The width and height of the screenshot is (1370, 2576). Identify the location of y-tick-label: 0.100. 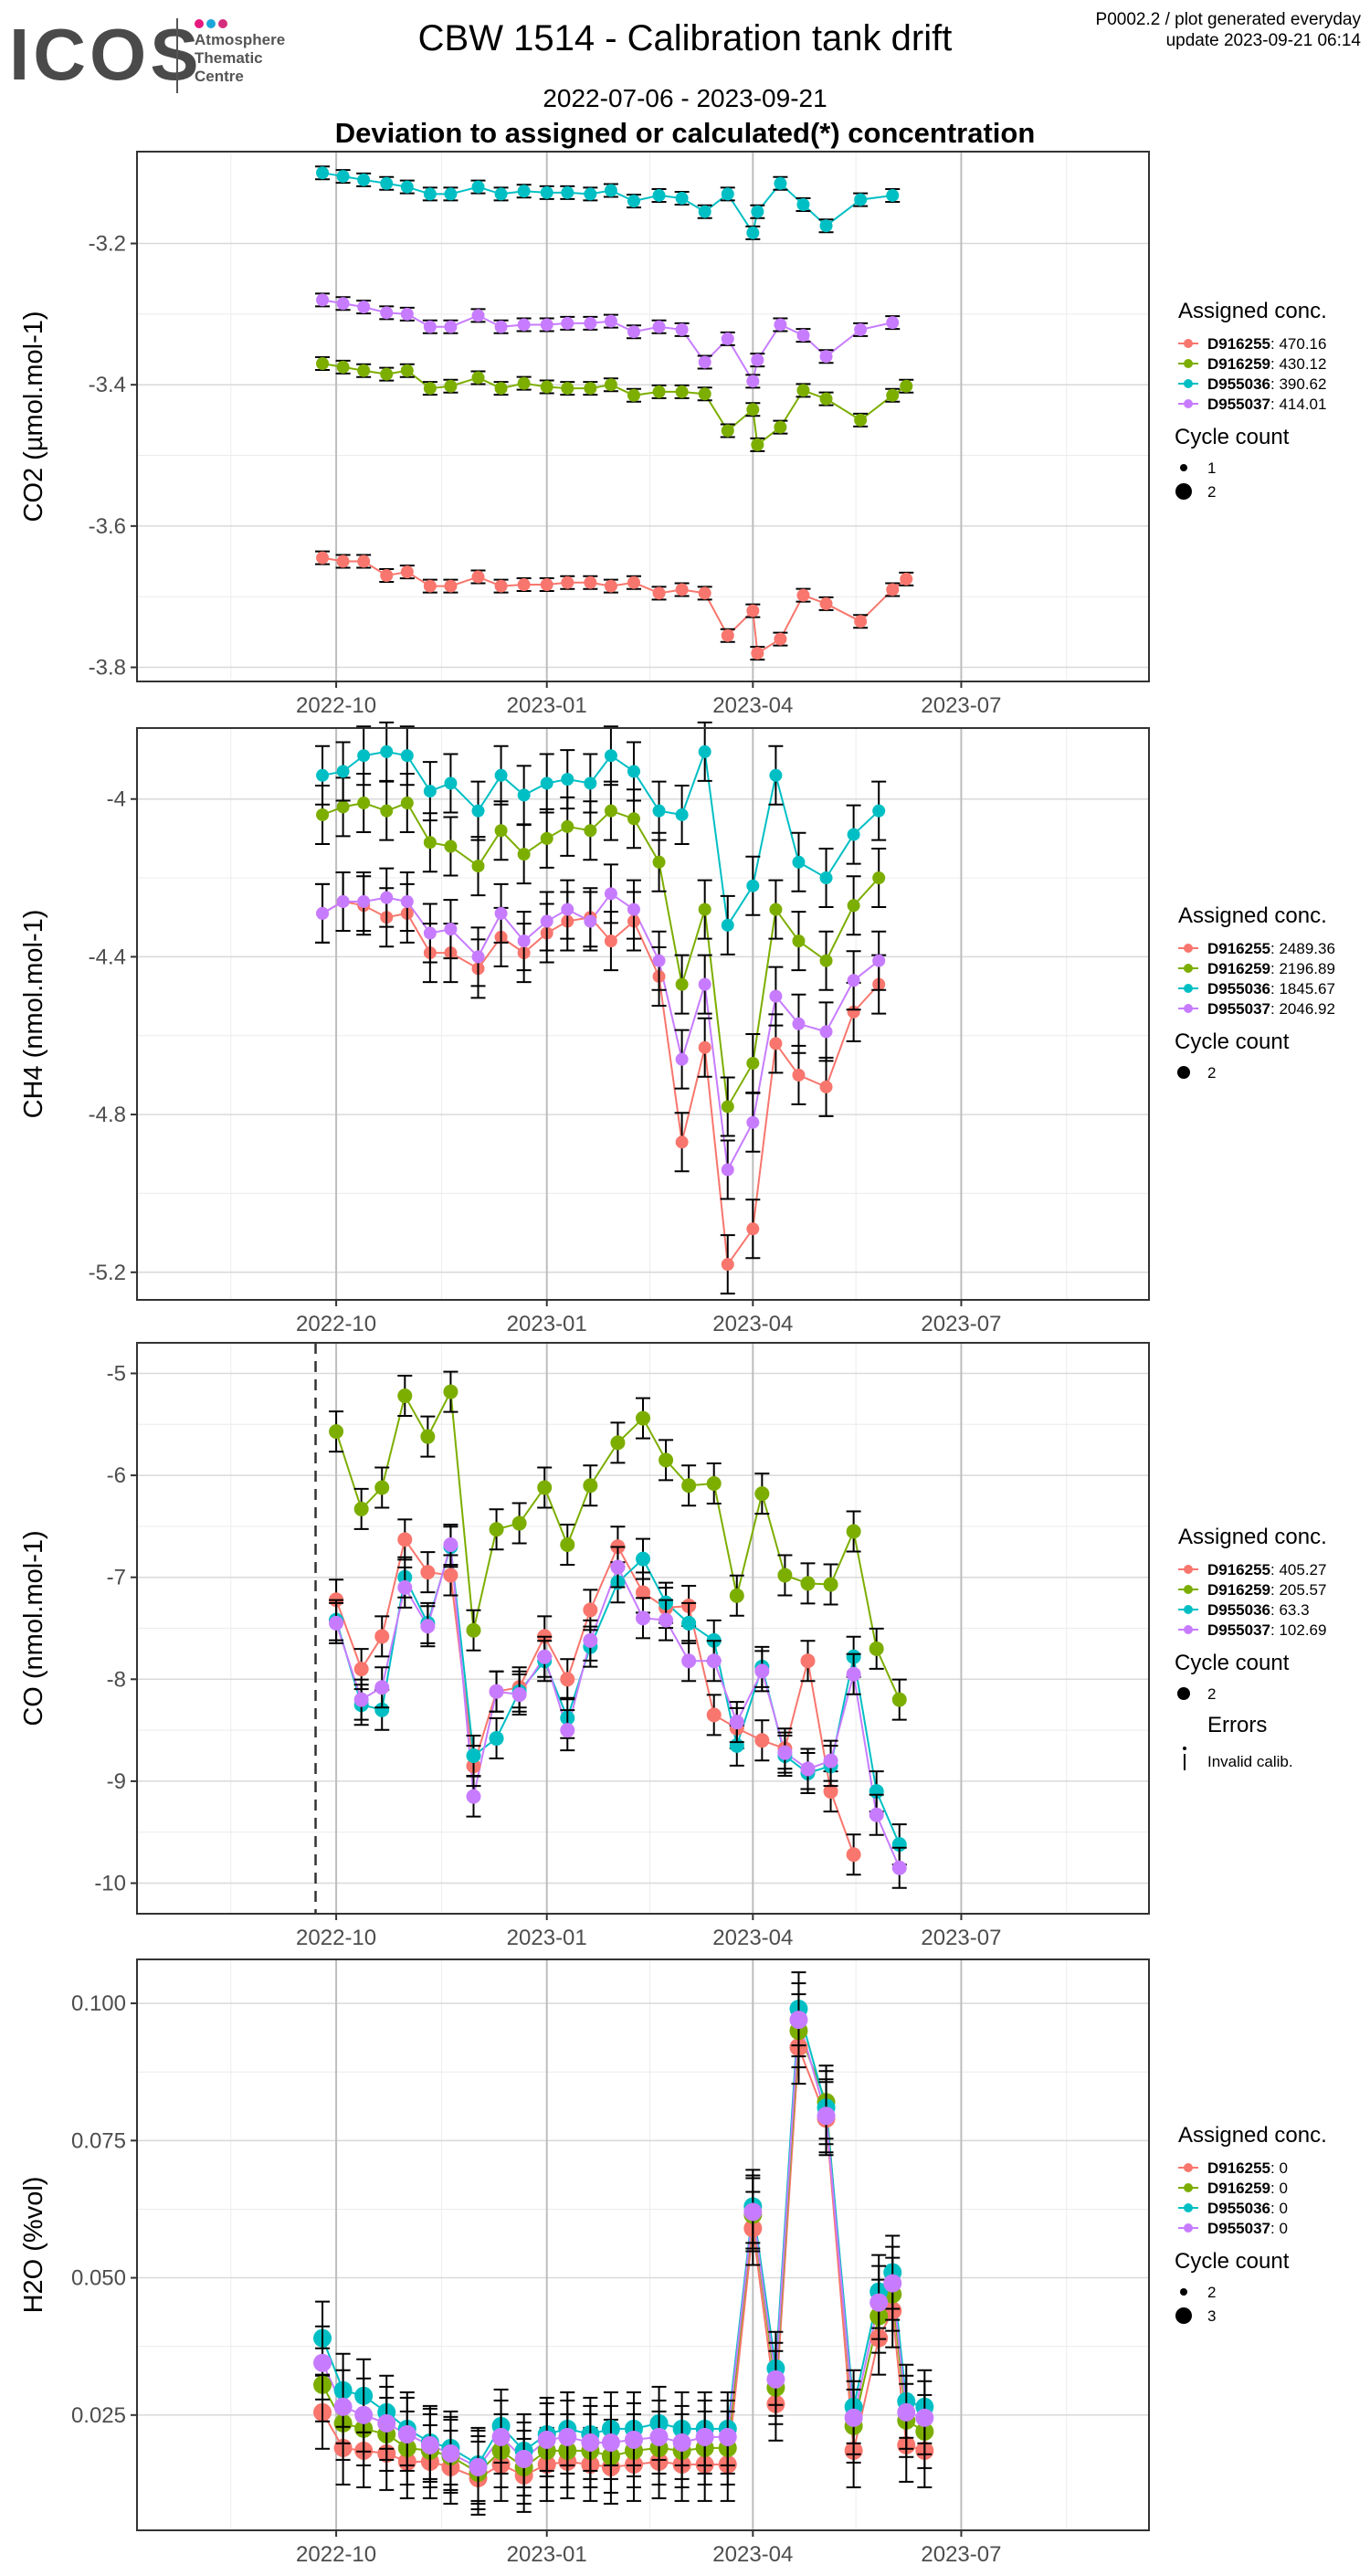
(98, 2003).